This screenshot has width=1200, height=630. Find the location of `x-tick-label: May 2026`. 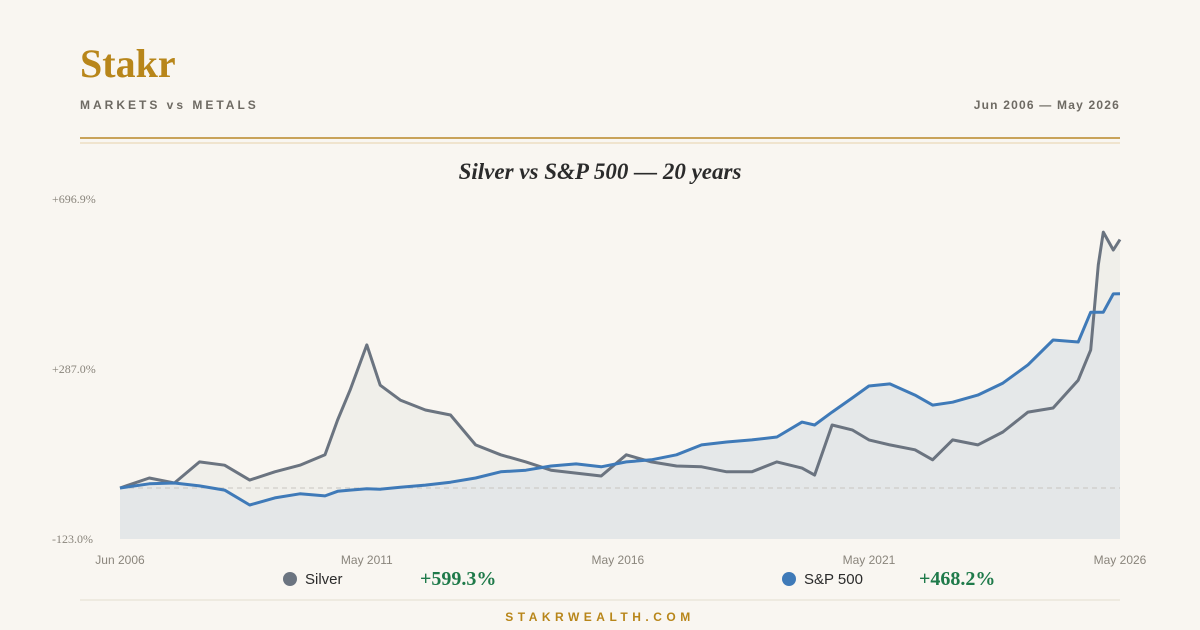

x-tick-label: May 2026 is located at coordinates (1120, 560).